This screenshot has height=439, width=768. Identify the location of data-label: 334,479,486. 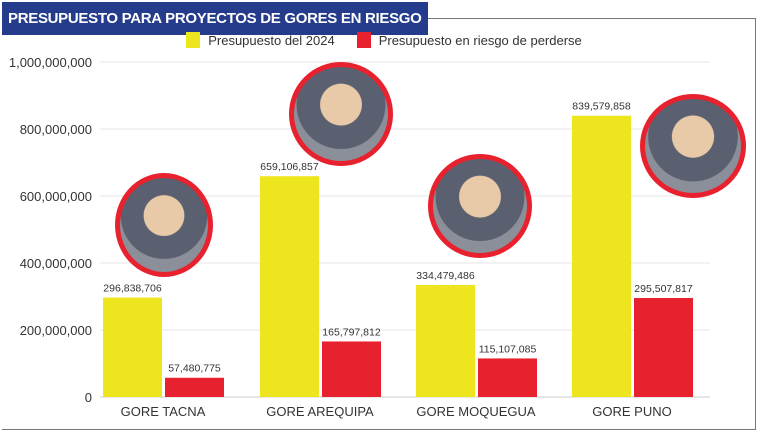
(445, 276).